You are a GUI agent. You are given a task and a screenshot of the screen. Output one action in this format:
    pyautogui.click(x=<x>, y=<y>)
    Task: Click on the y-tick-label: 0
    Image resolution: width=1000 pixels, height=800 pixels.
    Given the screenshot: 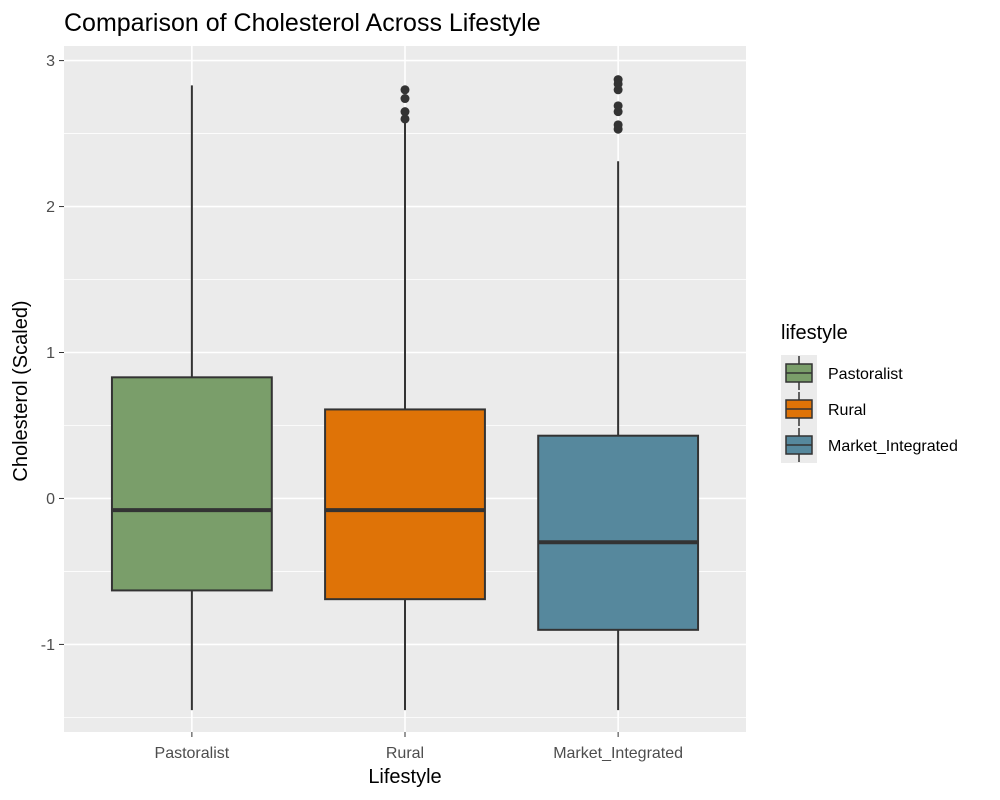 What is the action you would take?
    pyautogui.click(x=50, y=499)
    